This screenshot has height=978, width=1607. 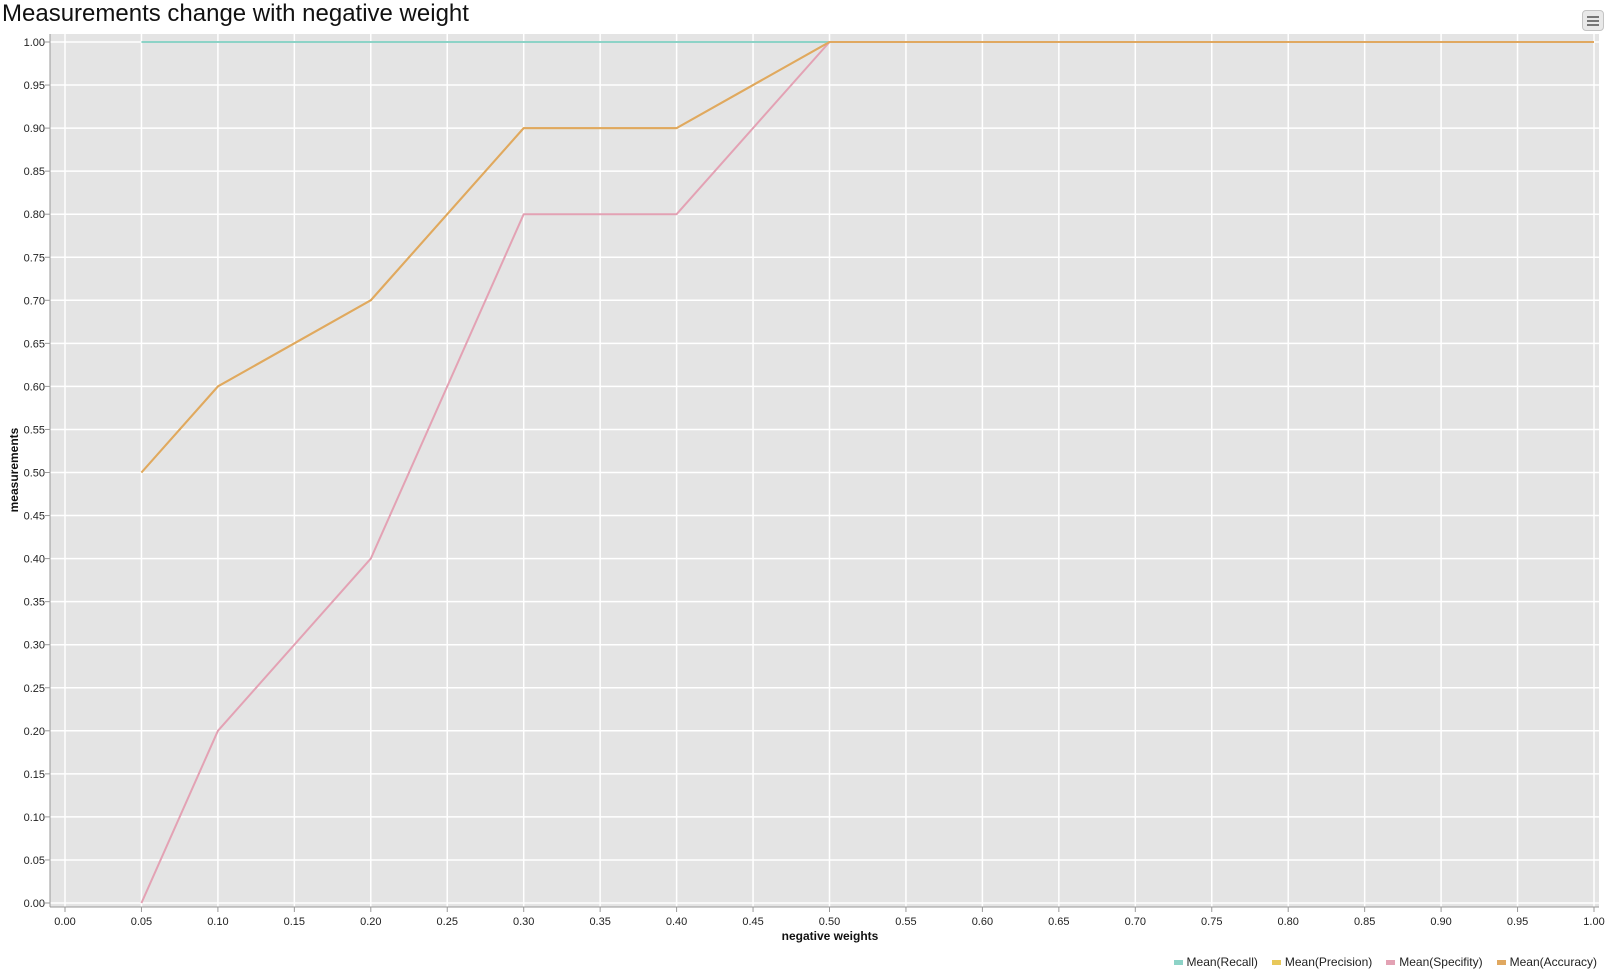 What do you see at coordinates (34, 560) in the screenshot?
I see `y-tick-label: 0.40` at bounding box center [34, 560].